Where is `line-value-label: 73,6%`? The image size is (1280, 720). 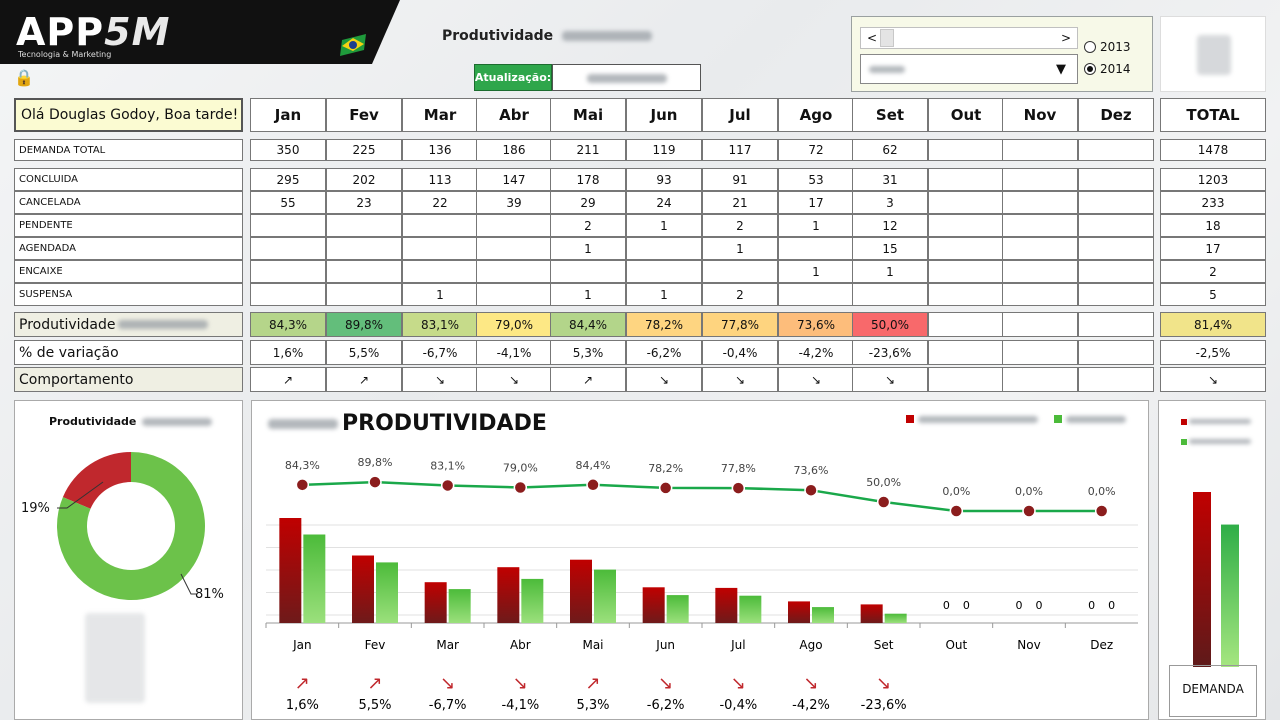 line-value-label: 73,6% is located at coordinates (811, 470).